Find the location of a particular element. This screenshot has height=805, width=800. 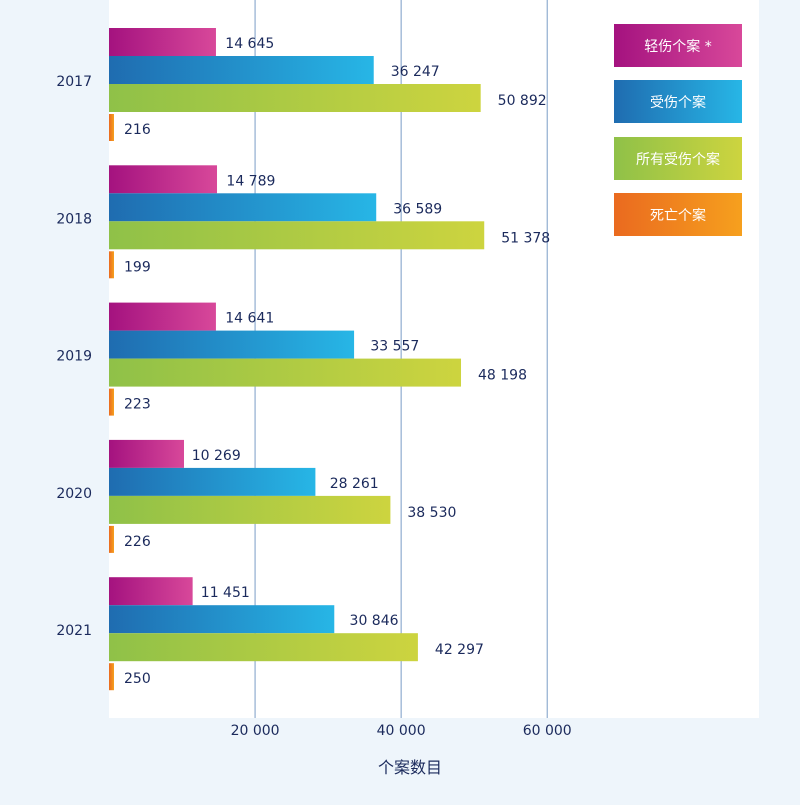

y-tick-label: 2021 is located at coordinates (74, 631).